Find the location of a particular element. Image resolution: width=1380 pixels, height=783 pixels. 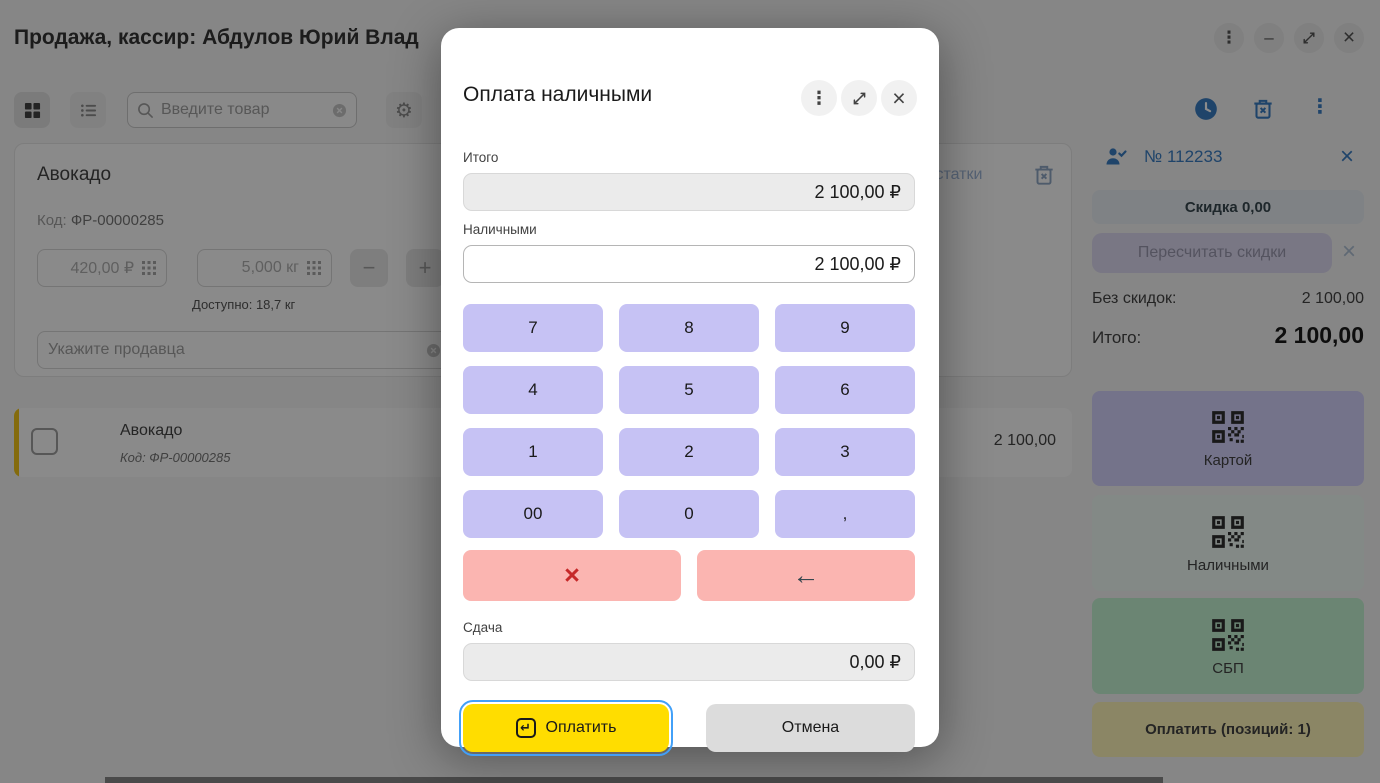

item-checkbox is located at coordinates (44, 441).